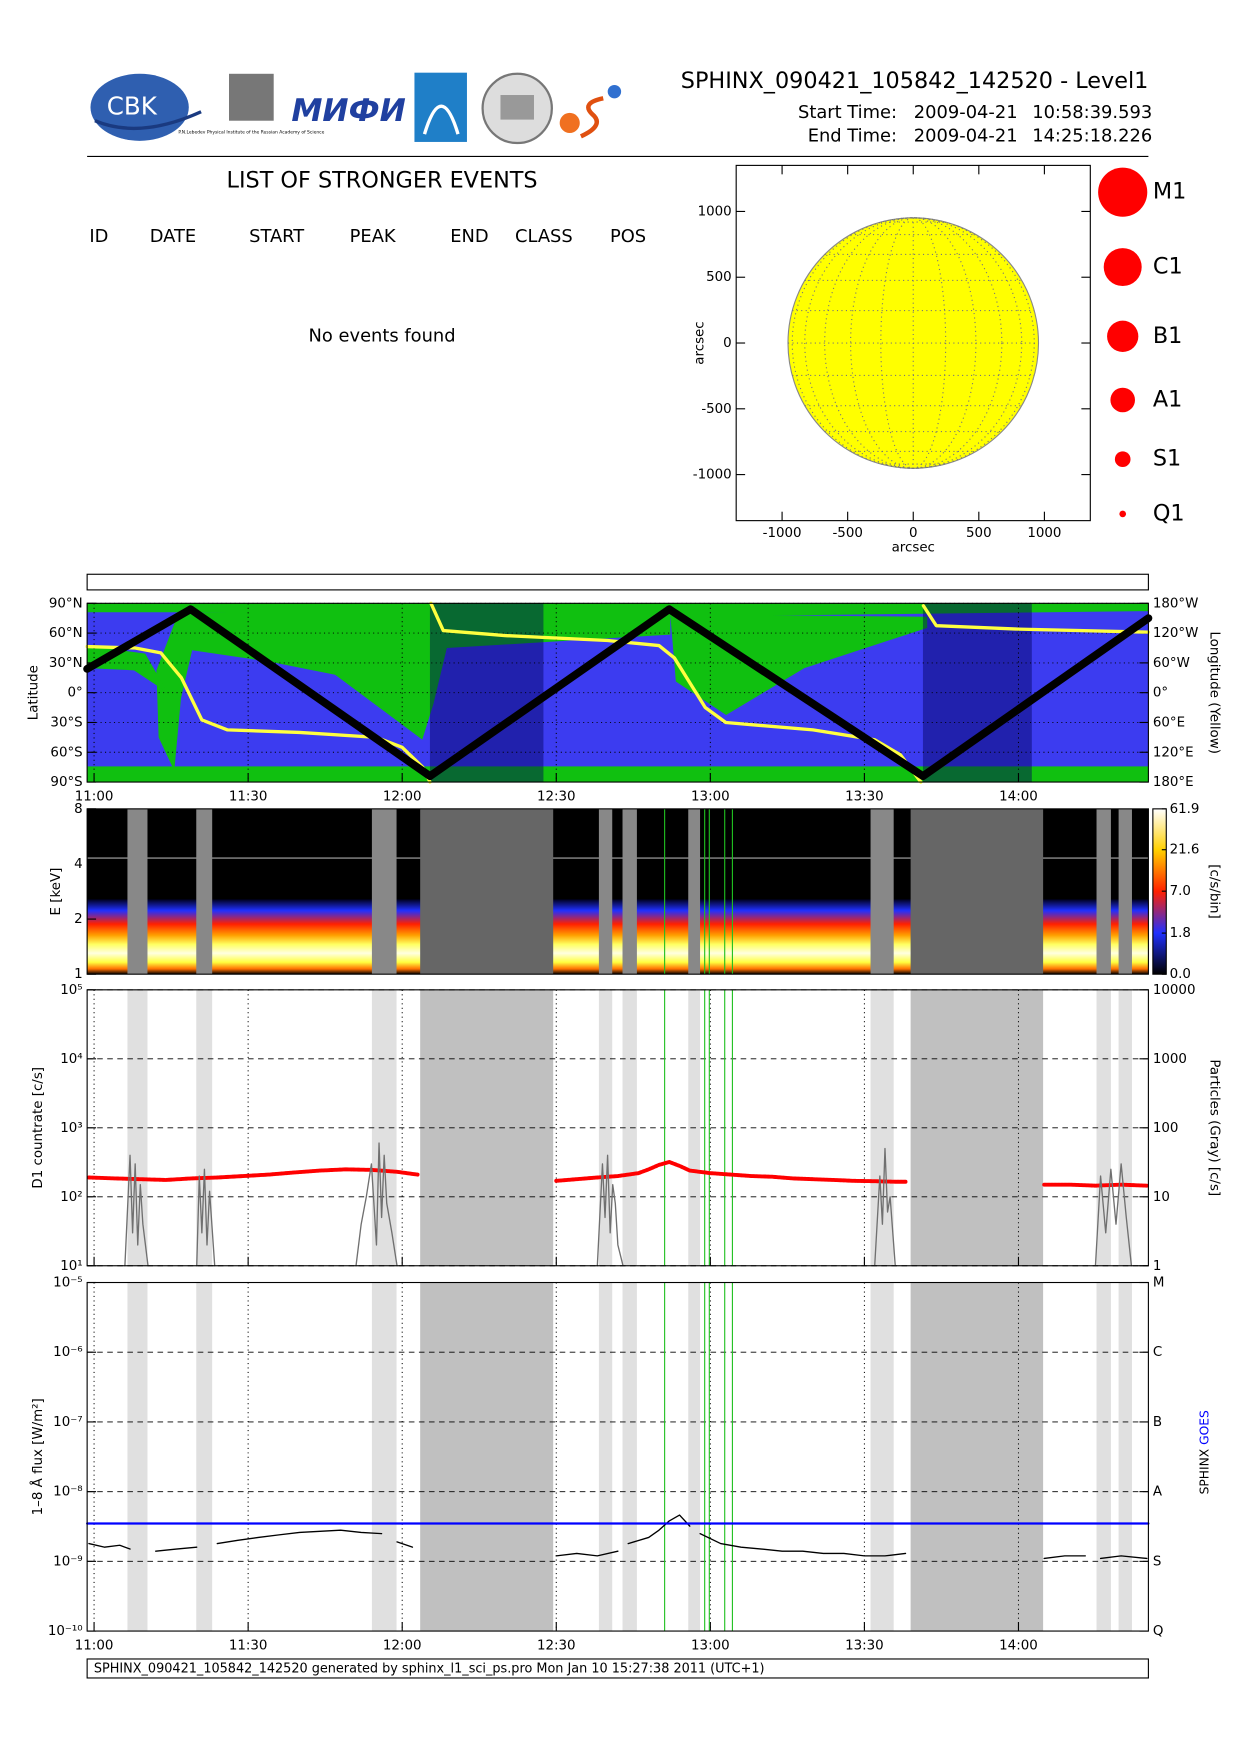 The image size is (1240, 1754). What do you see at coordinates (1180, 933) in the screenshot?
I see `colorbar-label: 1.8` at bounding box center [1180, 933].